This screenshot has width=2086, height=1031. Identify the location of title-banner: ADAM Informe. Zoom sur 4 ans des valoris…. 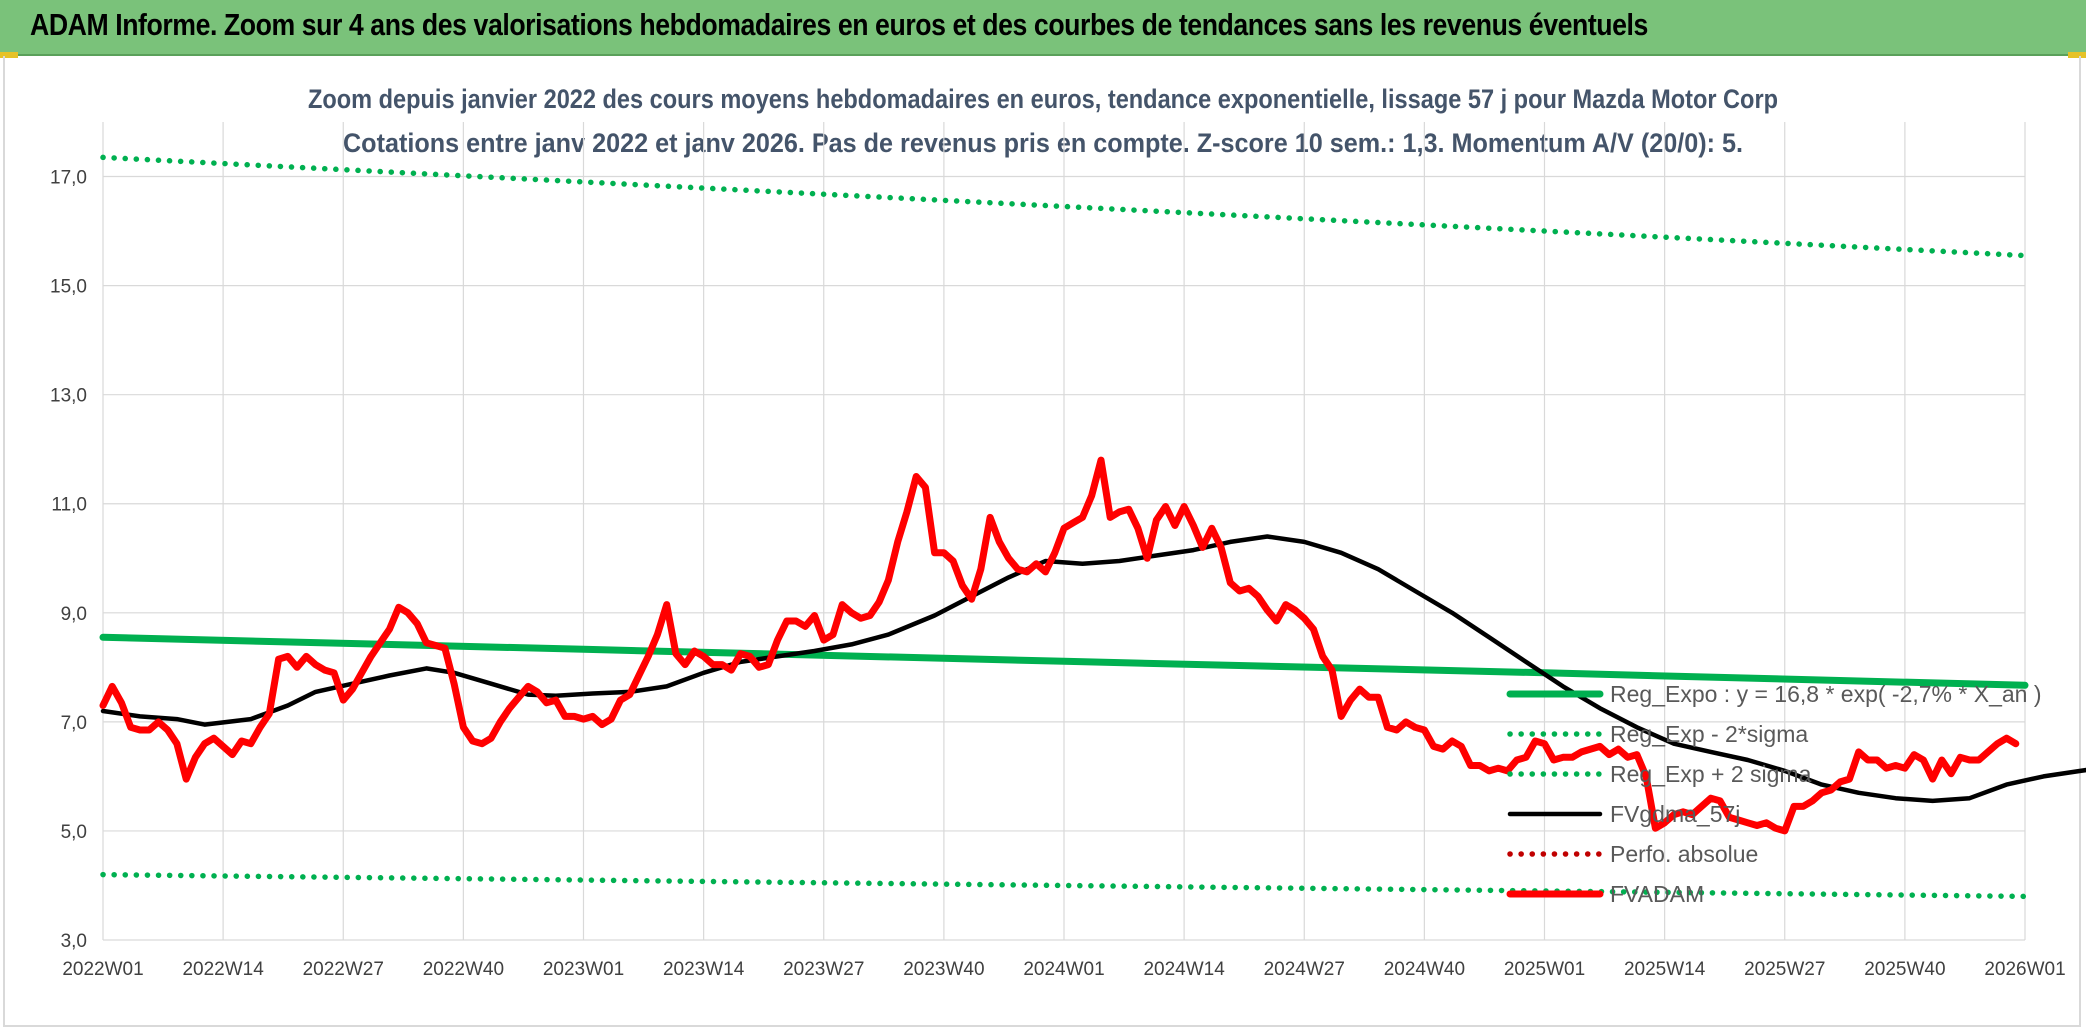
(1043, 28).